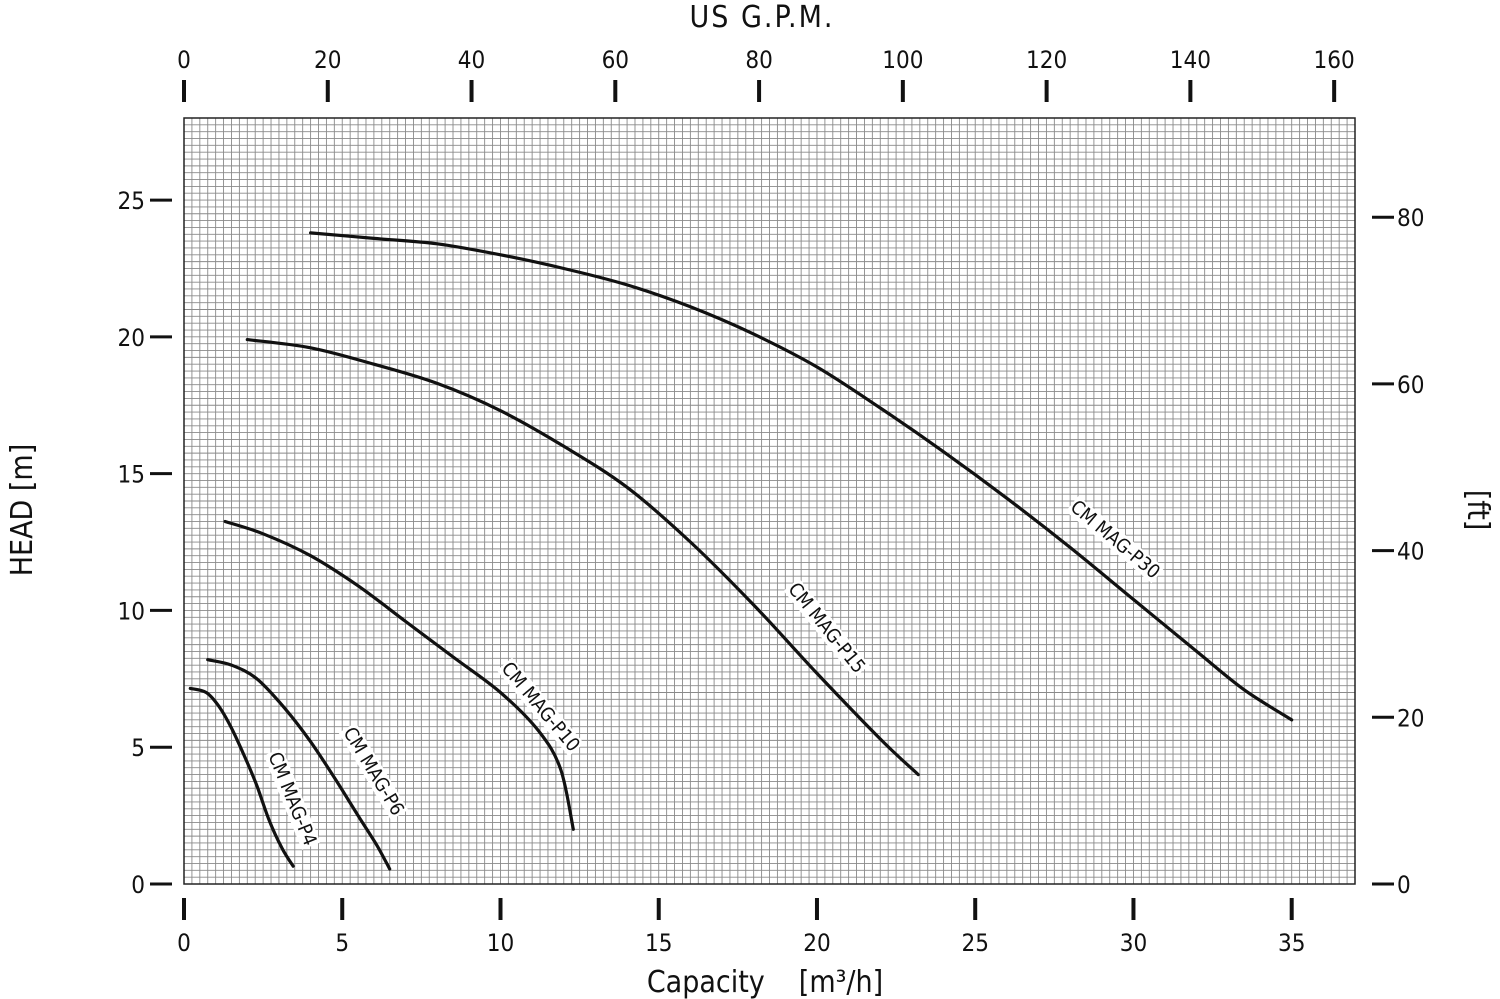 The height and width of the screenshot is (999, 1500). What do you see at coordinates (902, 60) in the screenshot?
I see `top-tick-label-100: 100` at bounding box center [902, 60].